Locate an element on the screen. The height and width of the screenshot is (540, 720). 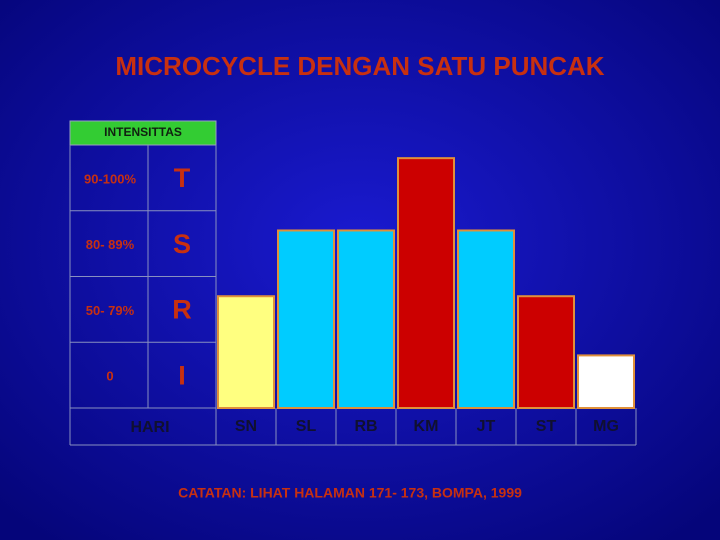
x-tick-label: RB is located at coordinates (365, 426).